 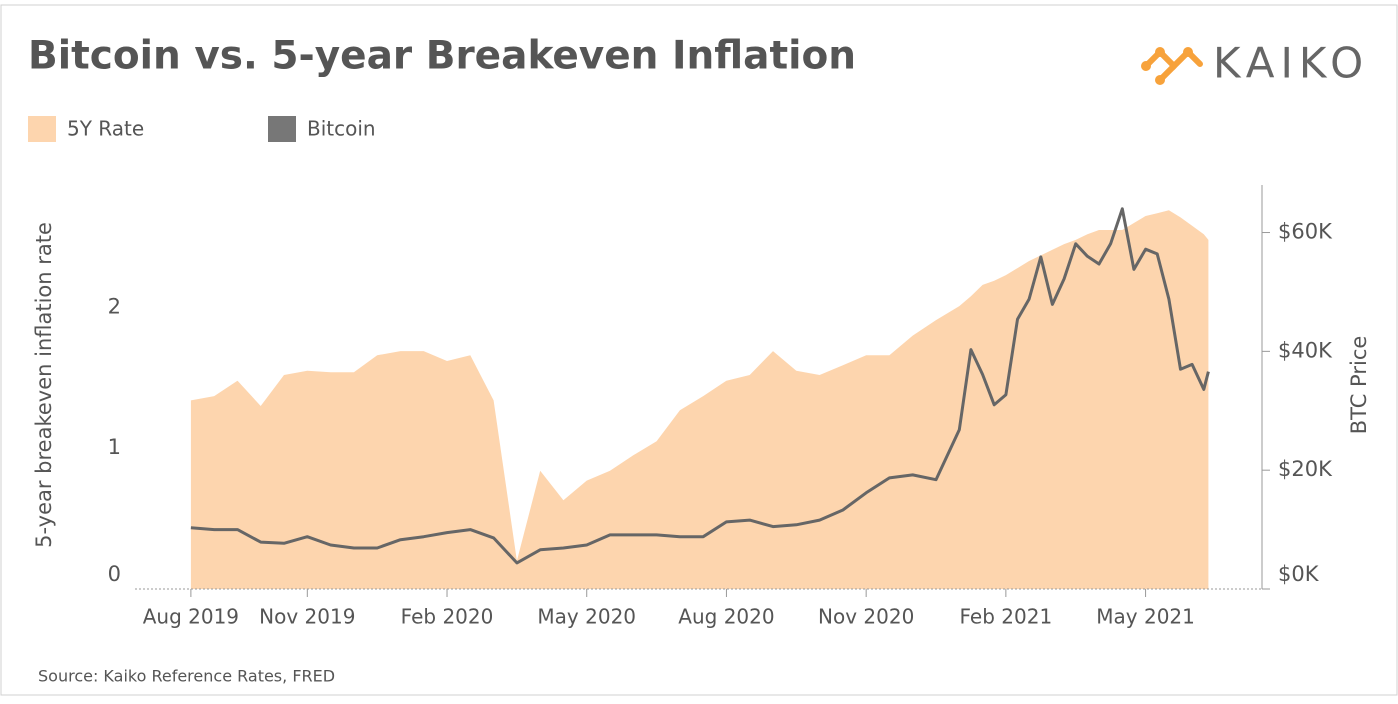 I want to click on legend-label: Bitcoin, so click(x=341, y=129).